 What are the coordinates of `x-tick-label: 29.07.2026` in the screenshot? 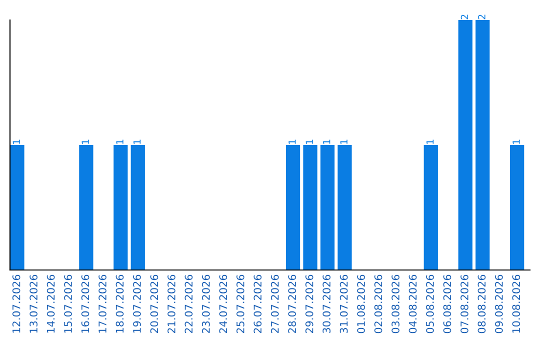 It's located at (309, 304).